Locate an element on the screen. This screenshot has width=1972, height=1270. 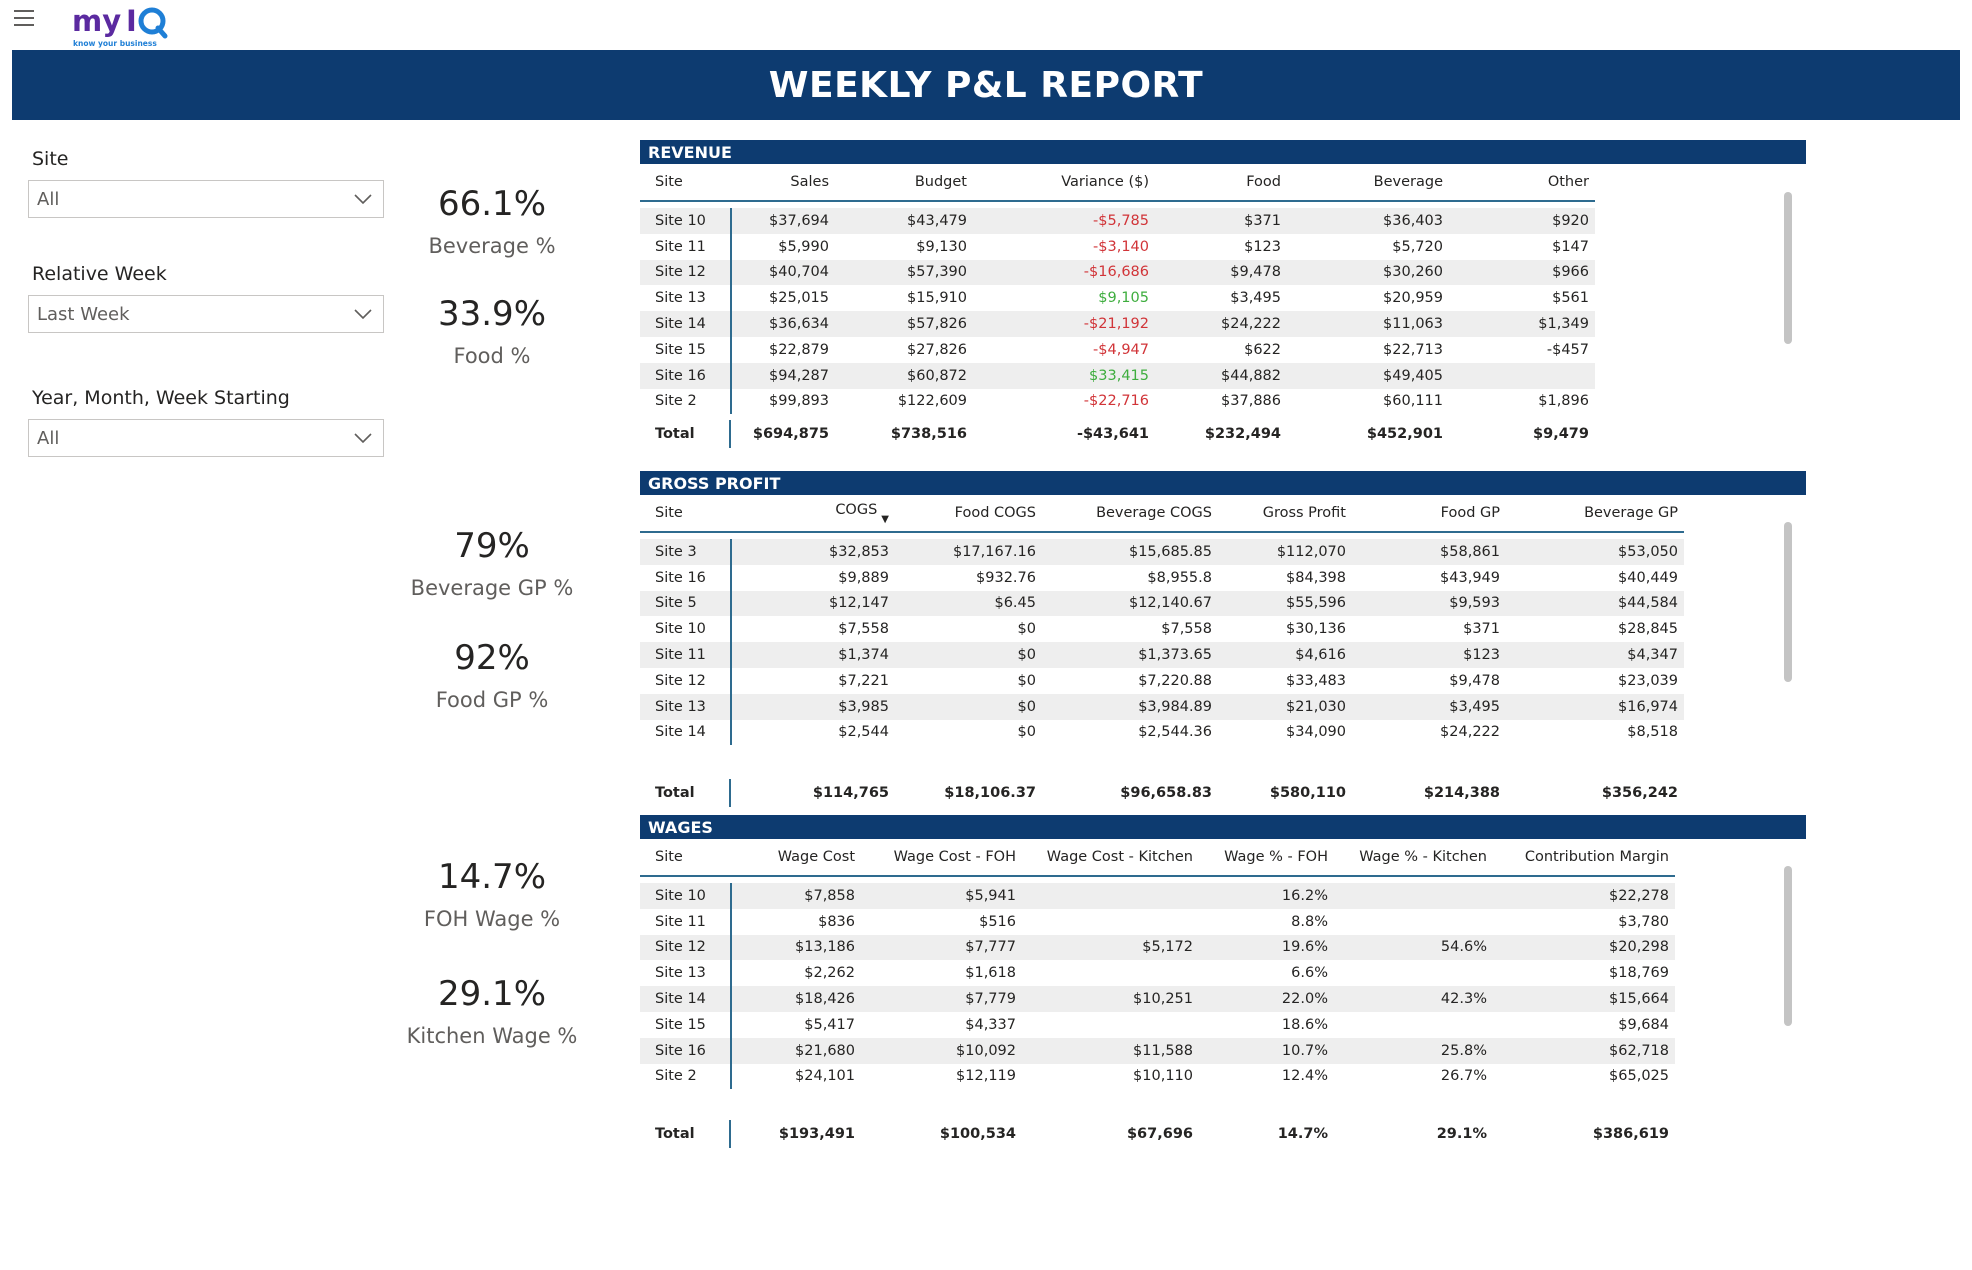
value-cell: $37,886 is located at coordinates (1251, 401).